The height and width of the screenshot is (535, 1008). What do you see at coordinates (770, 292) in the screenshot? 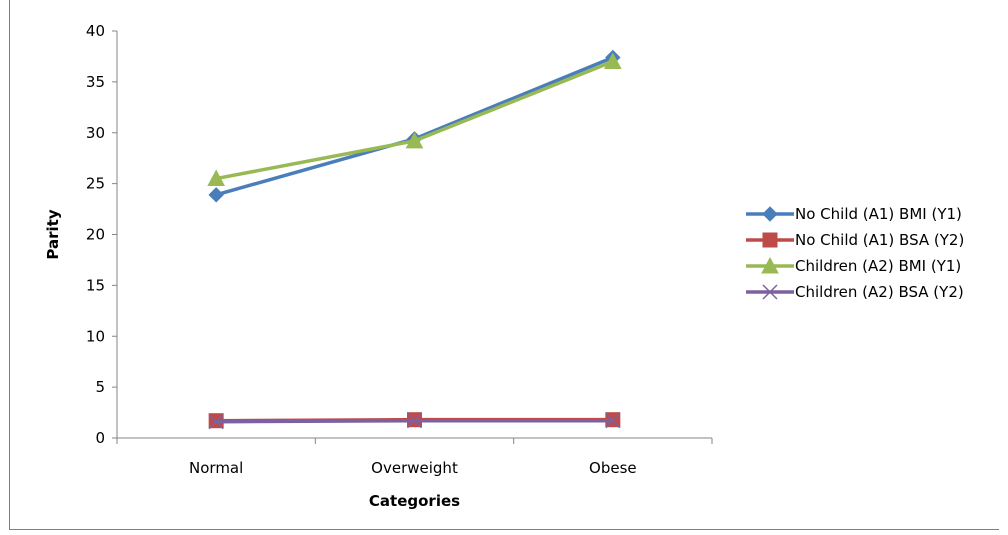
I see `legend-marker-x` at bounding box center [770, 292].